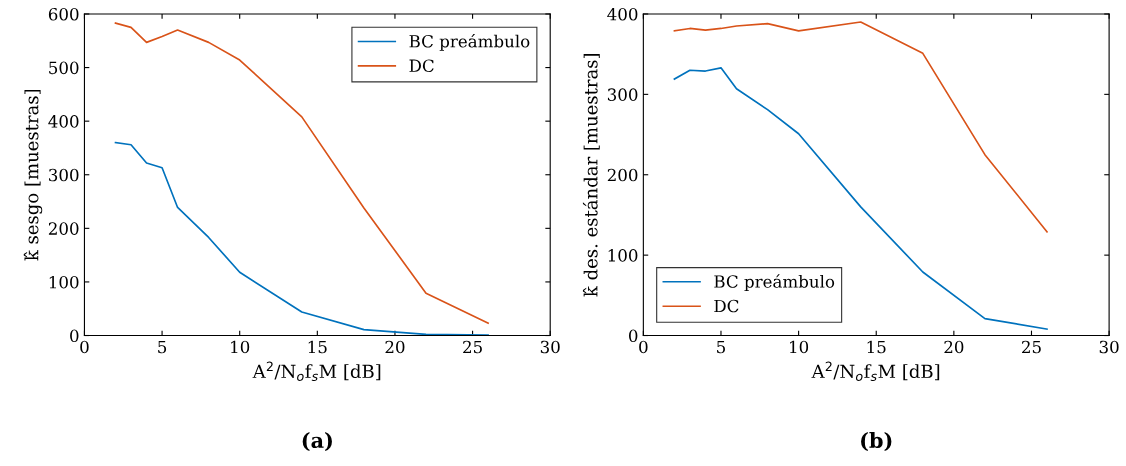 This screenshot has width=1126, height=466. What do you see at coordinates (876, 441) in the screenshot?
I see `text: (b)` at bounding box center [876, 441].